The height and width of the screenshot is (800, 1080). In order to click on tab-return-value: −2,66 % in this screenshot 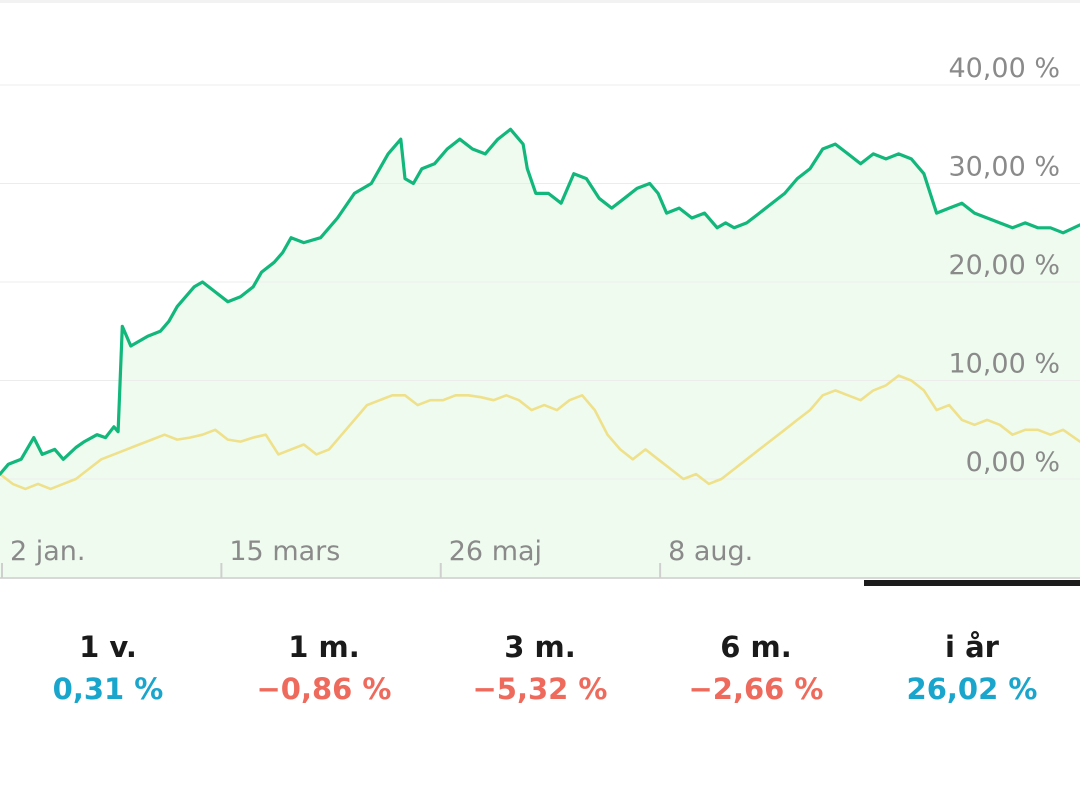, I will do `click(756, 689)`.